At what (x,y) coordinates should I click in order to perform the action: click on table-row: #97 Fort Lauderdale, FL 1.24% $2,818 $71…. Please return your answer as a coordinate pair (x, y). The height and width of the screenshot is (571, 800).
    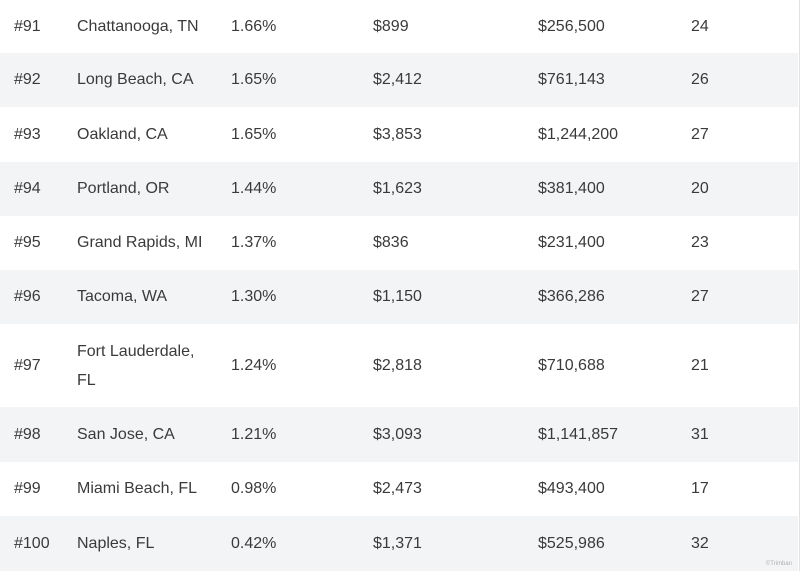
    Looking at the image, I should click on (399, 365).